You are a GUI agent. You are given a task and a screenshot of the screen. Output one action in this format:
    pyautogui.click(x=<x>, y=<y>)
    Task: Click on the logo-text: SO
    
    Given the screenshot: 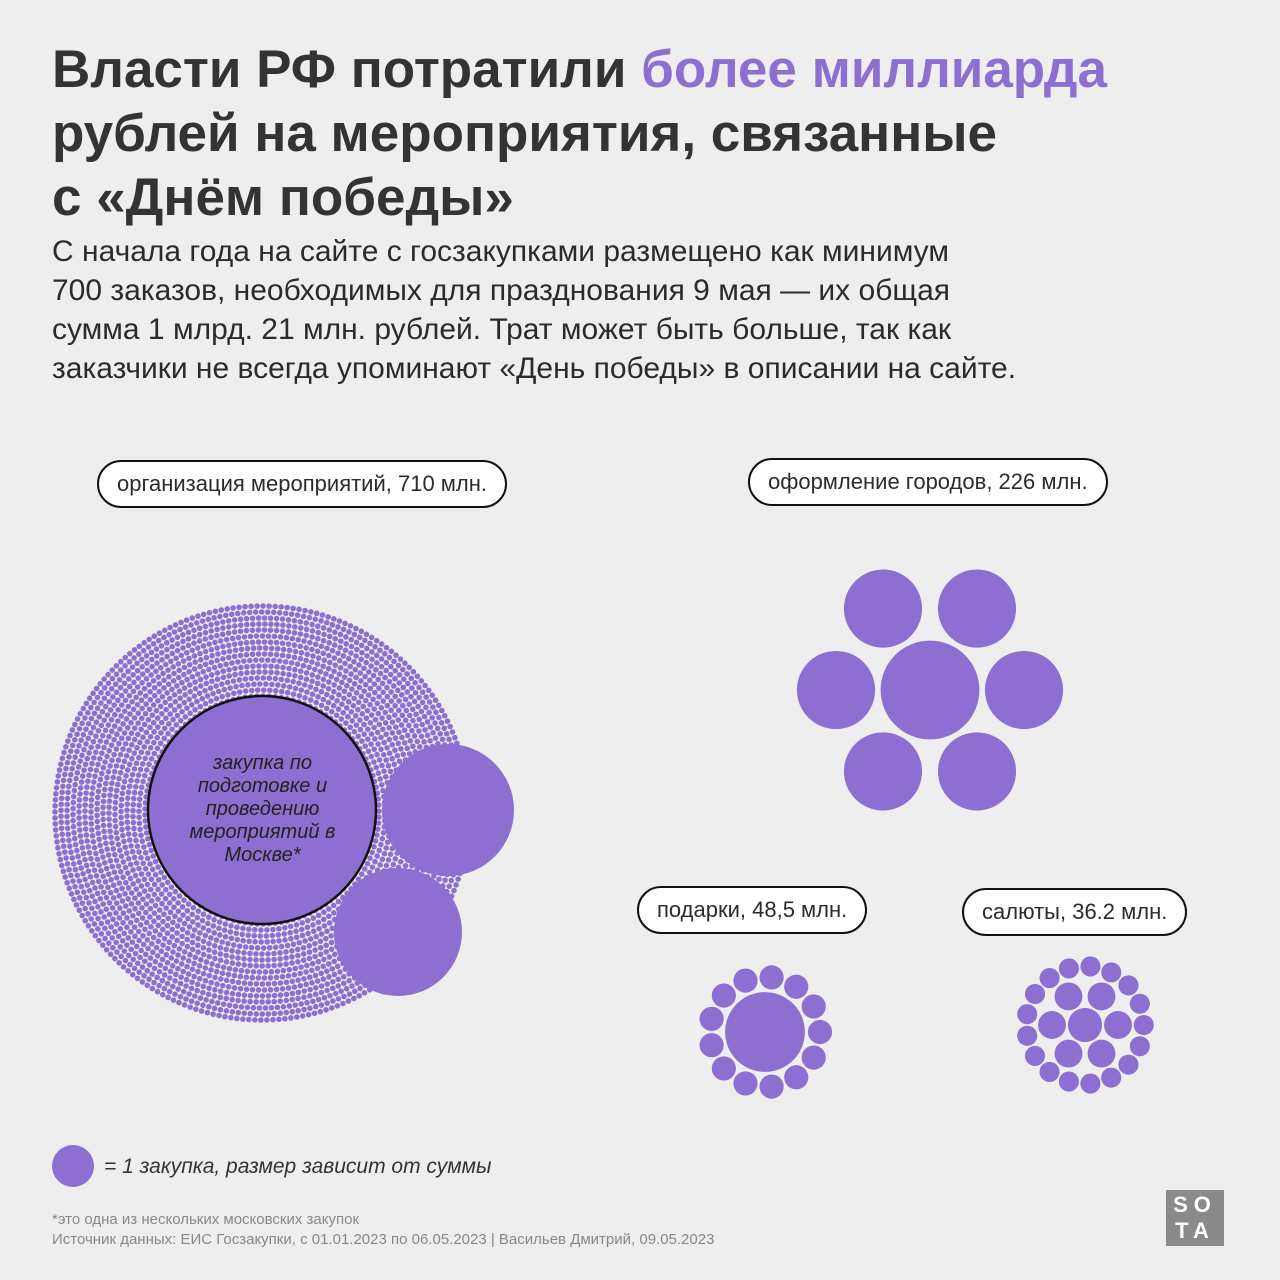 What is the action you would take?
    pyautogui.click(x=1195, y=1204)
    